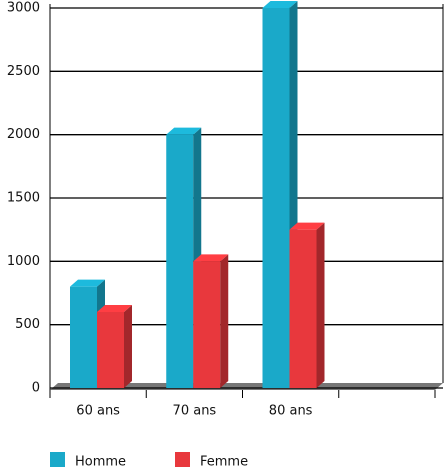 This screenshot has width=447, height=471. I want to click on y-tick-label: 0, so click(36, 388).